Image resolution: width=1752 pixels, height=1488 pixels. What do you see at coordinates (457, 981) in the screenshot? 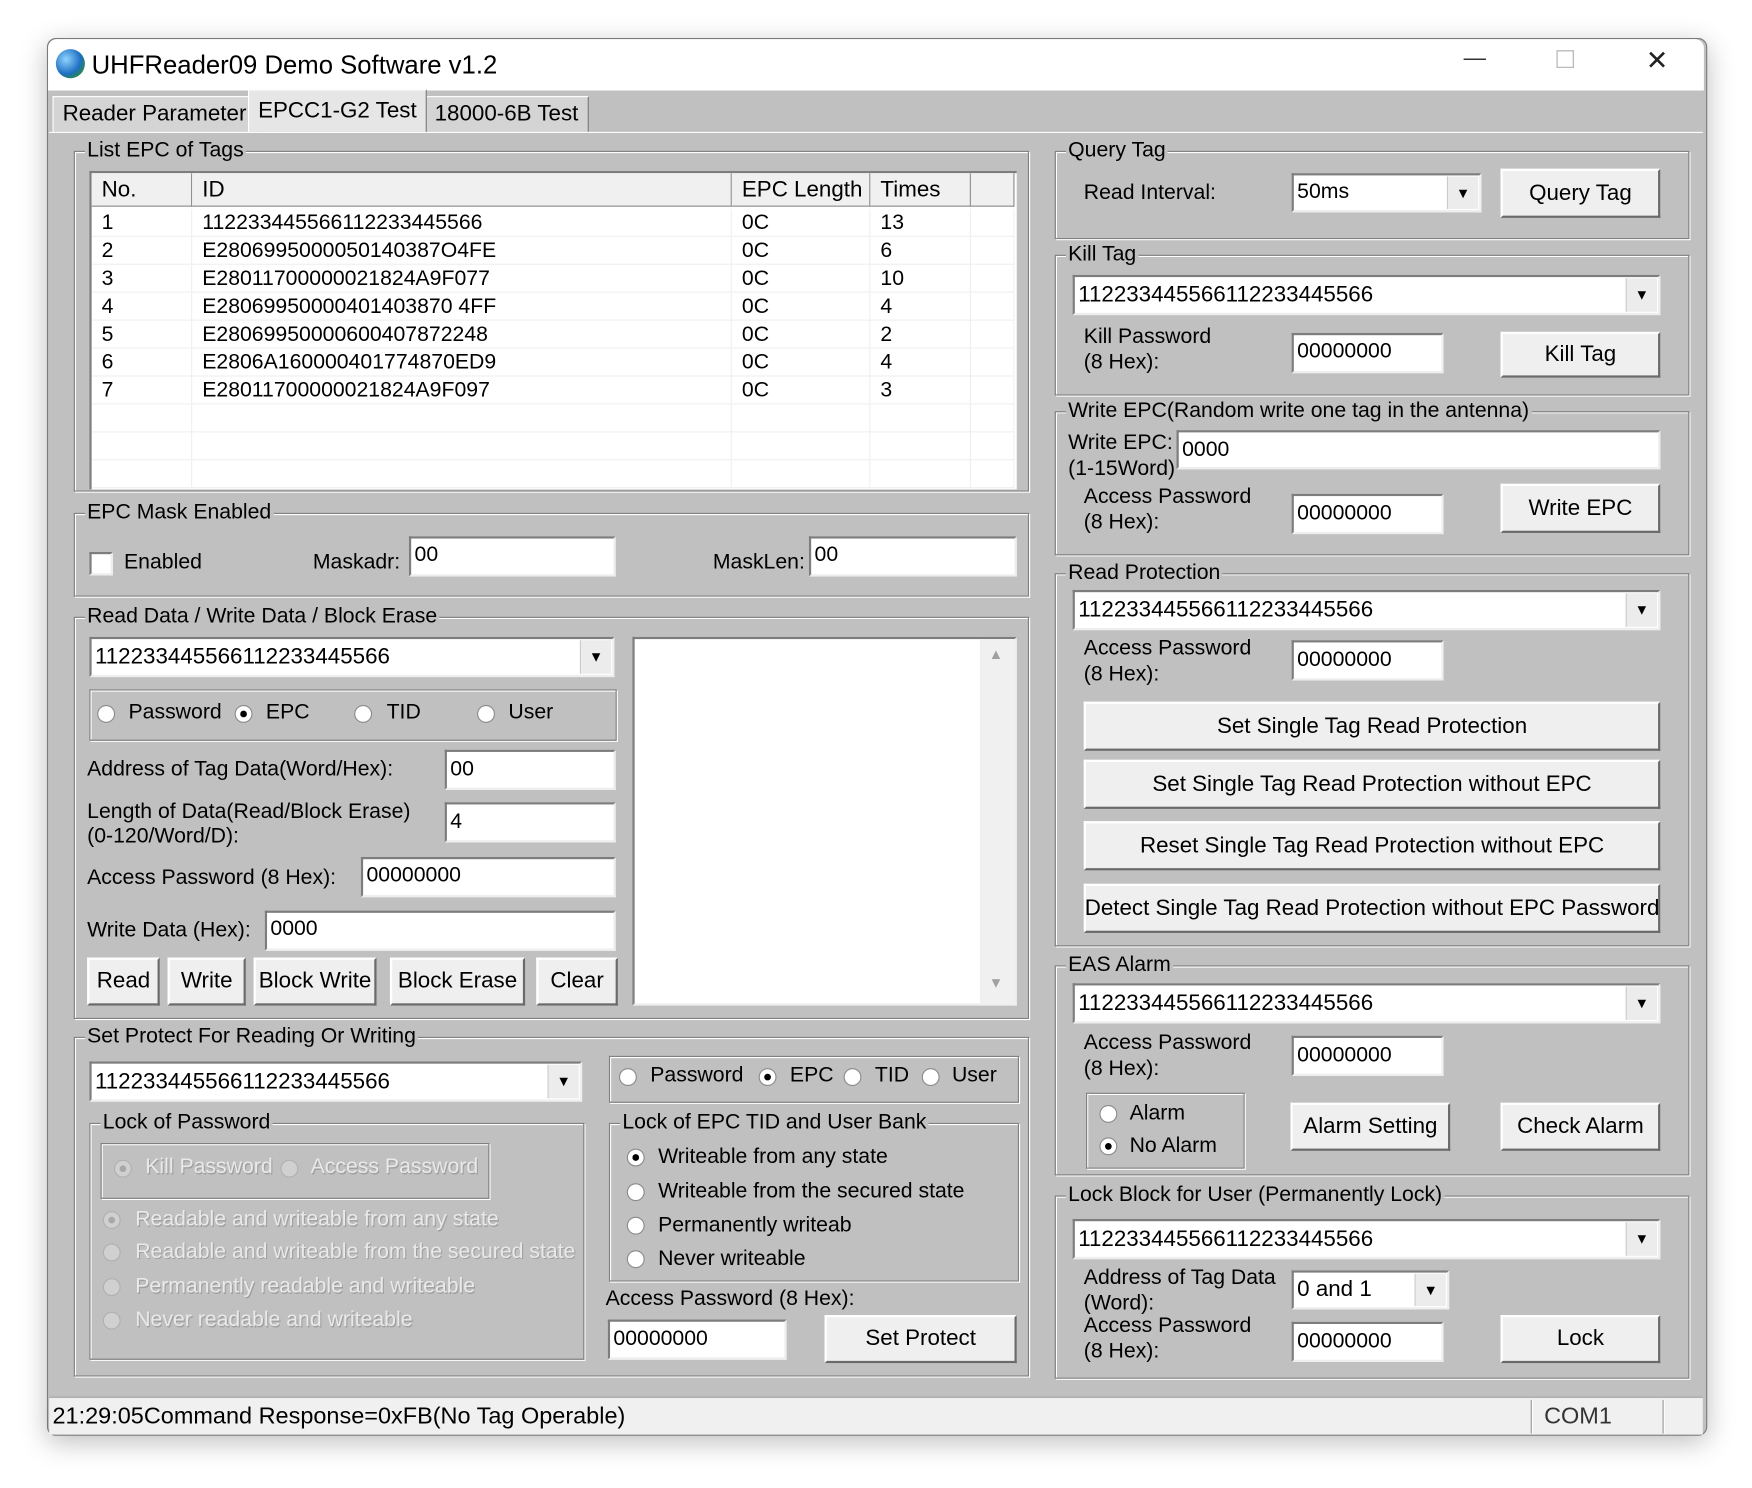
I see `block-erase-button: Block Erase` at bounding box center [457, 981].